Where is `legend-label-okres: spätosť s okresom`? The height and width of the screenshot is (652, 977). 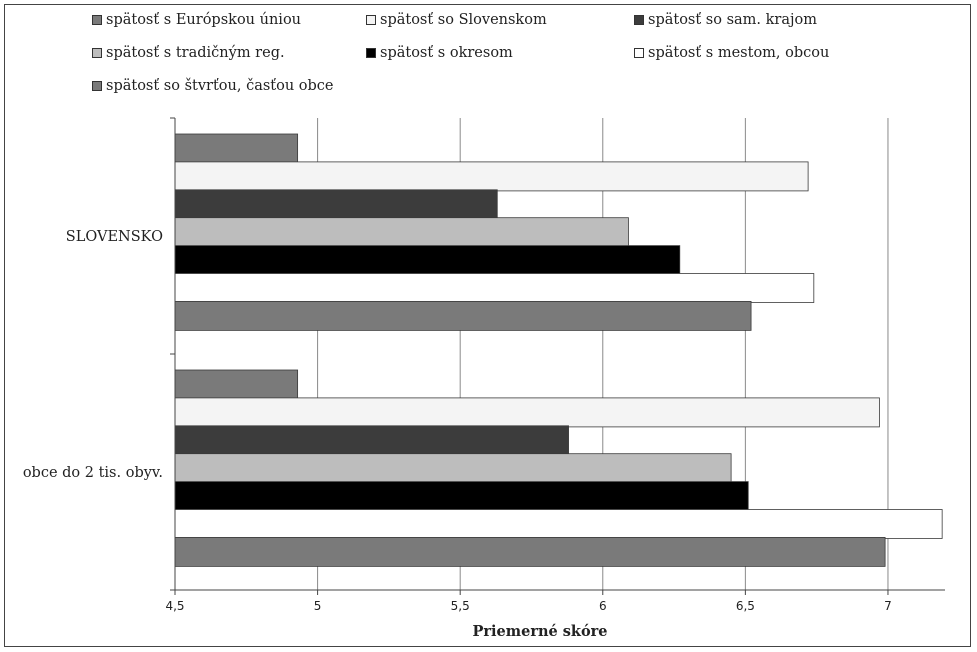
legend-label-okres: spätosť s okresom is located at coordinates (446, 53).